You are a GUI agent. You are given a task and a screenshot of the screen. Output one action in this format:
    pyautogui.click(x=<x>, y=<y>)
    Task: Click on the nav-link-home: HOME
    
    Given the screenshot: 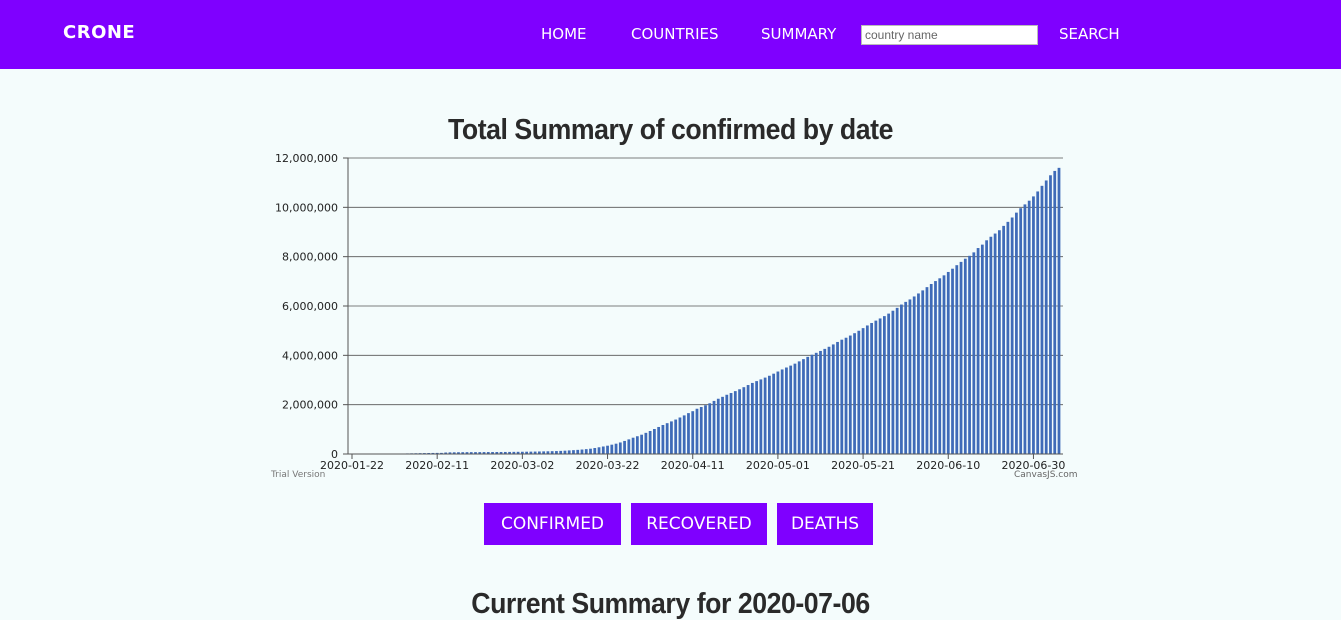 What is the action you would take?
    pyautogui.click(x=564, y=34)
    